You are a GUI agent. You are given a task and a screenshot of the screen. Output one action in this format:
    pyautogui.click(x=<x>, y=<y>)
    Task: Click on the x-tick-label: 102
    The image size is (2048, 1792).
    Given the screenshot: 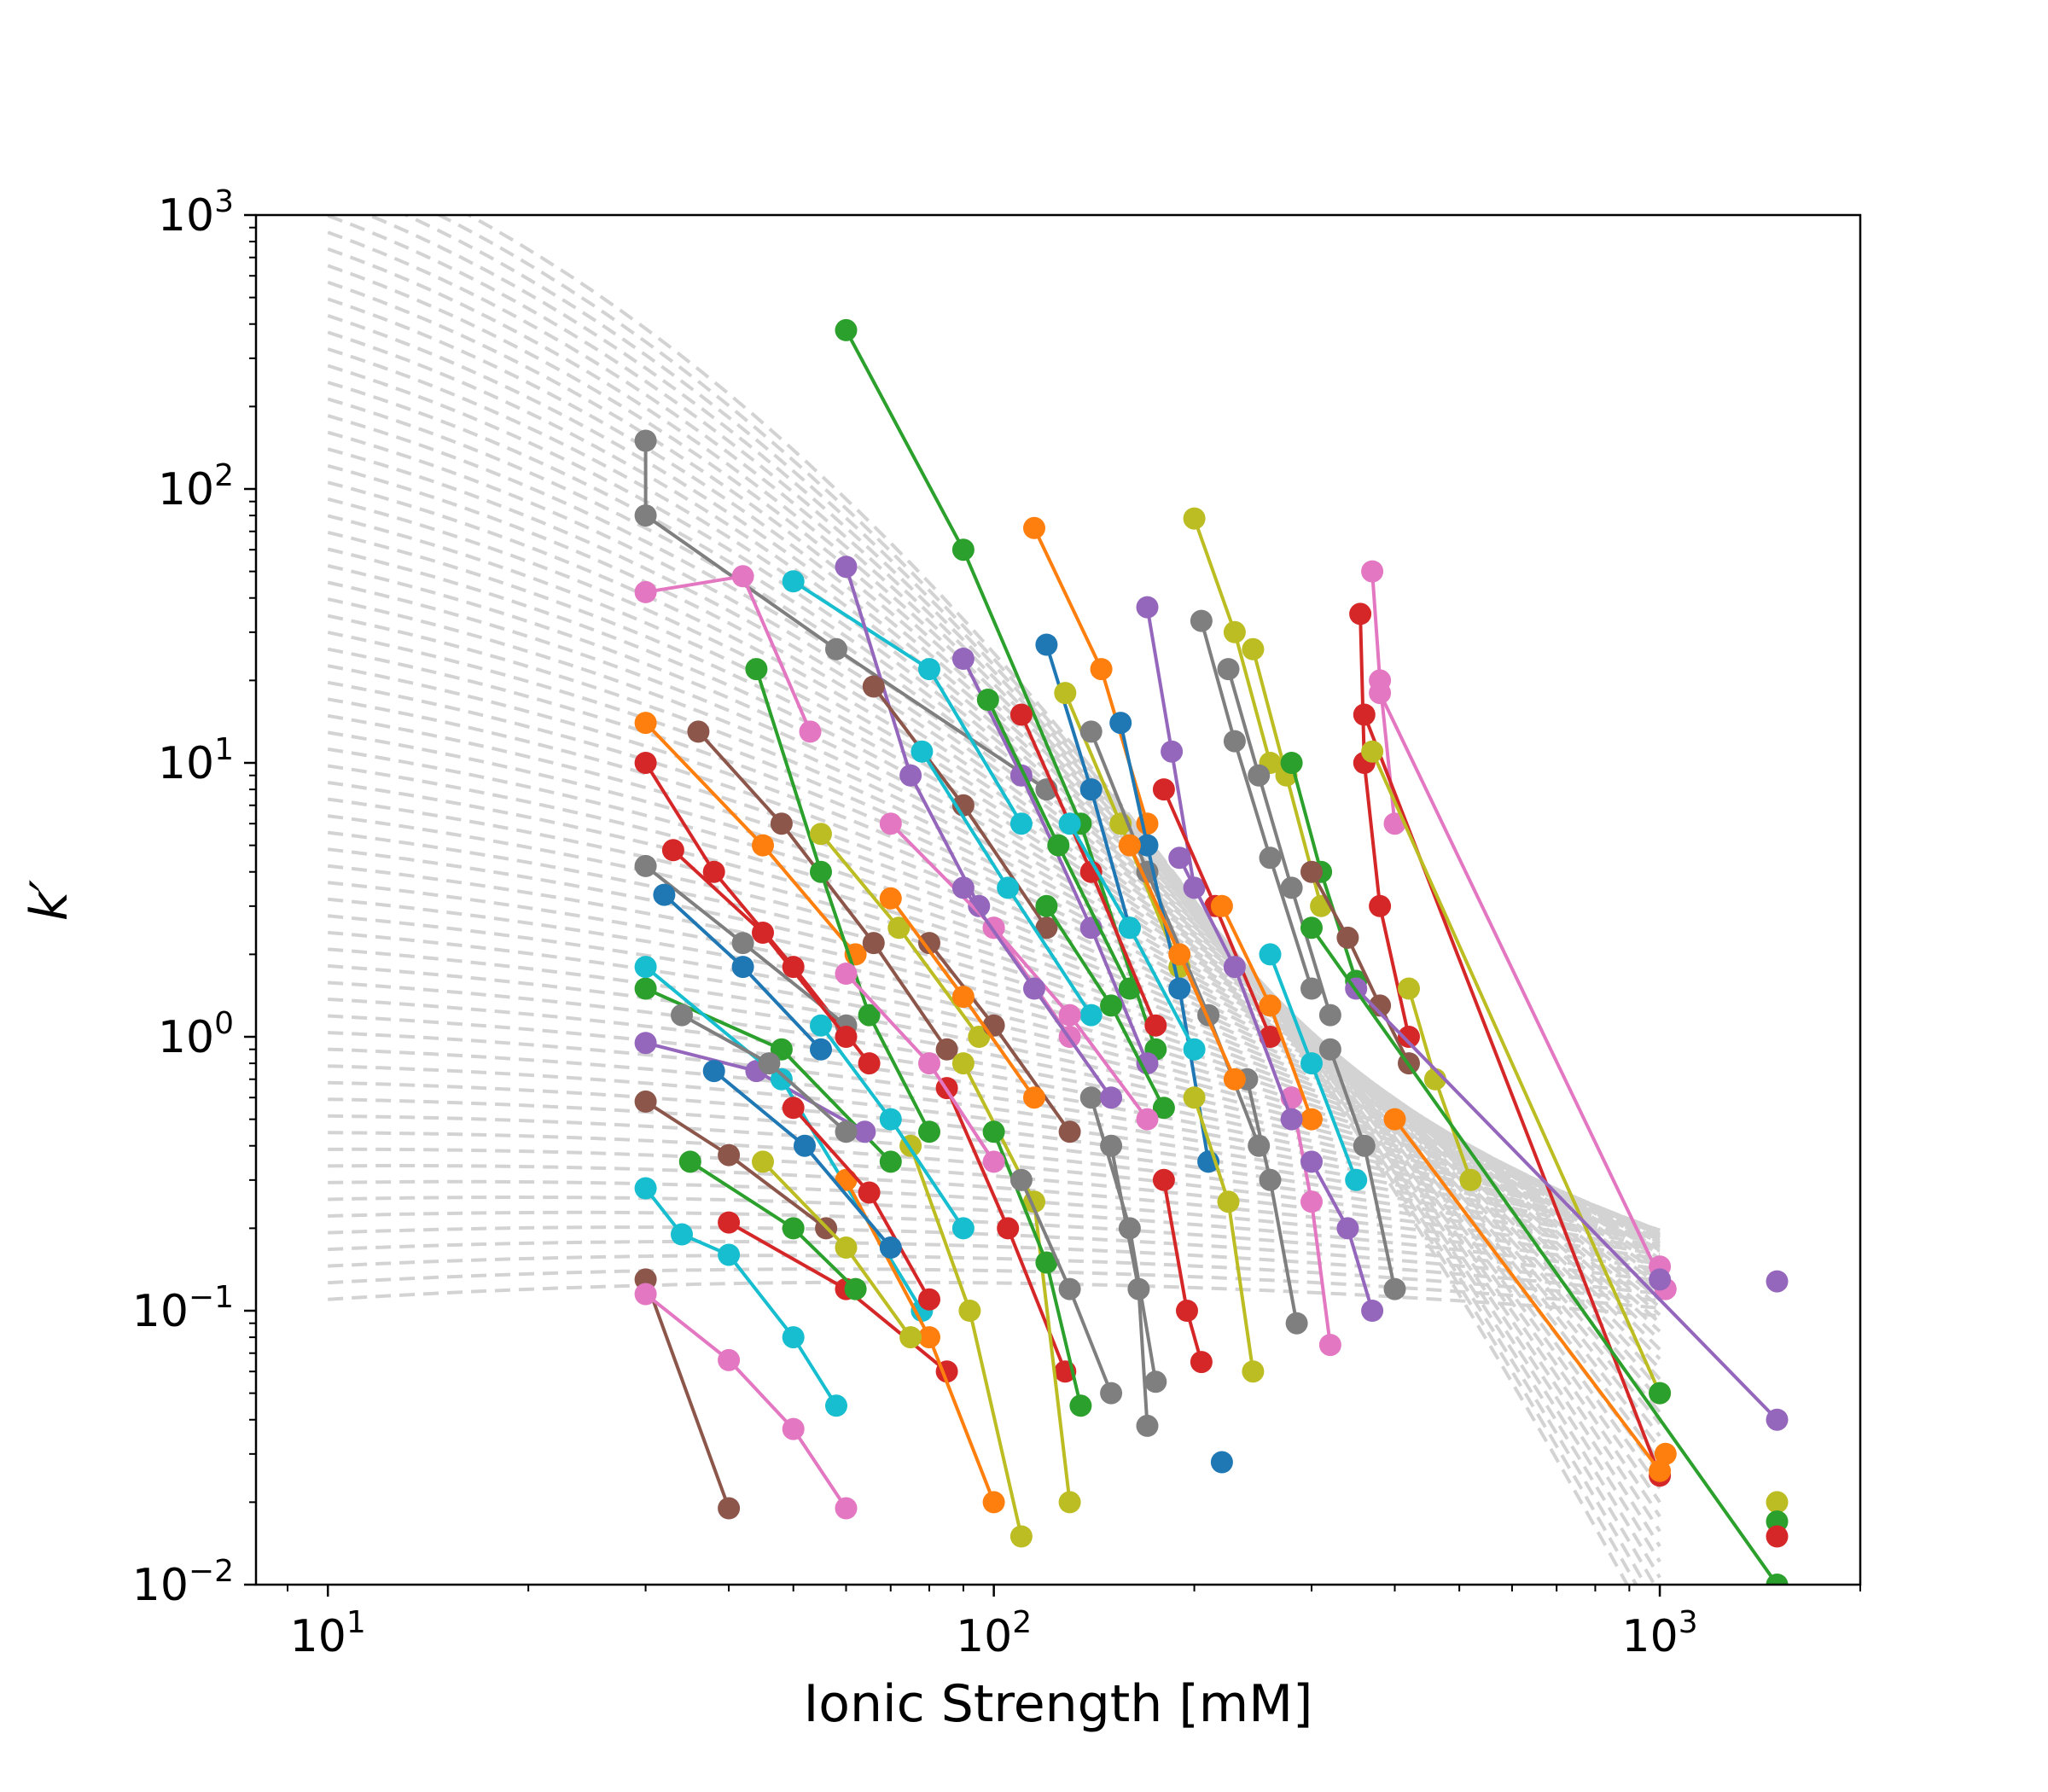 What is the action you would take?
    pyautogui.click(x=994, y=1633)
    